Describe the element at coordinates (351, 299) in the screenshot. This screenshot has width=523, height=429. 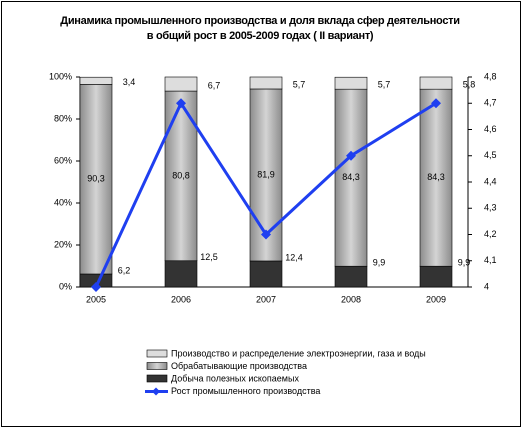
I see `x-tick-label: 2008` at that location.